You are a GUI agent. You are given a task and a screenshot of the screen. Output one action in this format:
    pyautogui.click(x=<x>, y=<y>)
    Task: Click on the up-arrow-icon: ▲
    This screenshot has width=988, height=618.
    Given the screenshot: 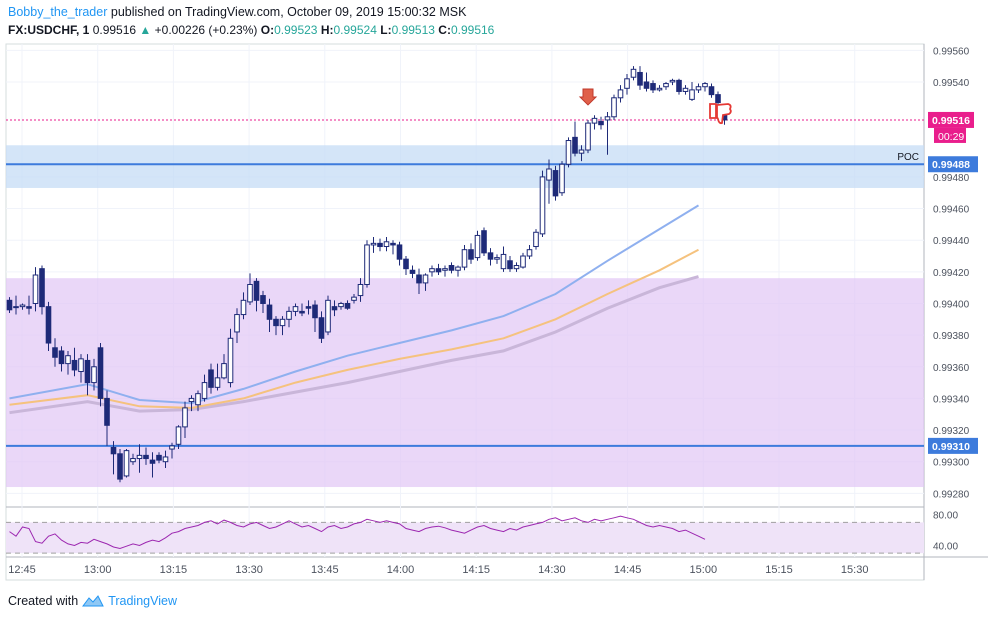 What is the action you would take?
    pyautogui.click(x=145, y=30)
    